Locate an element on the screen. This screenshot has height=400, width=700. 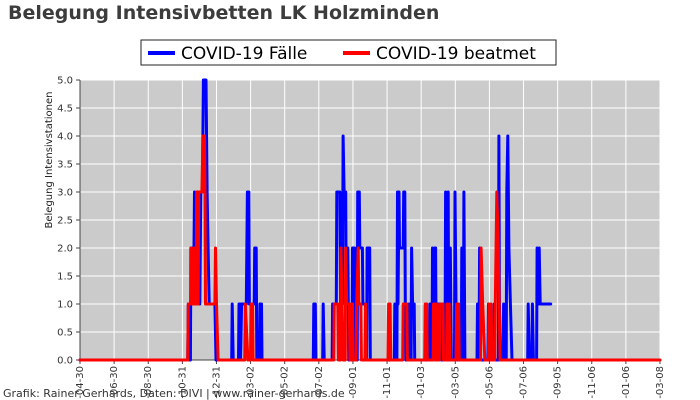
x-tick-label: -11-06 is located at coordinates (592, 382).